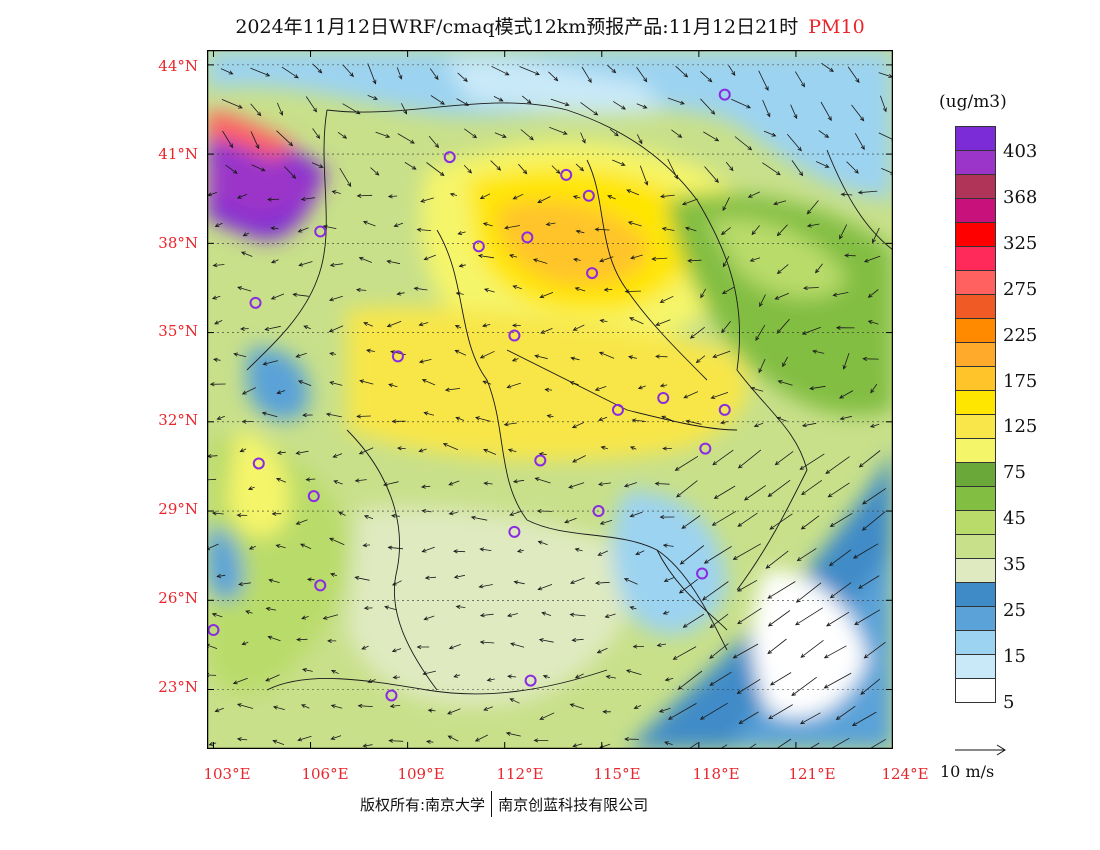  I want to click on legend-label: 25, so click(1014, 610).